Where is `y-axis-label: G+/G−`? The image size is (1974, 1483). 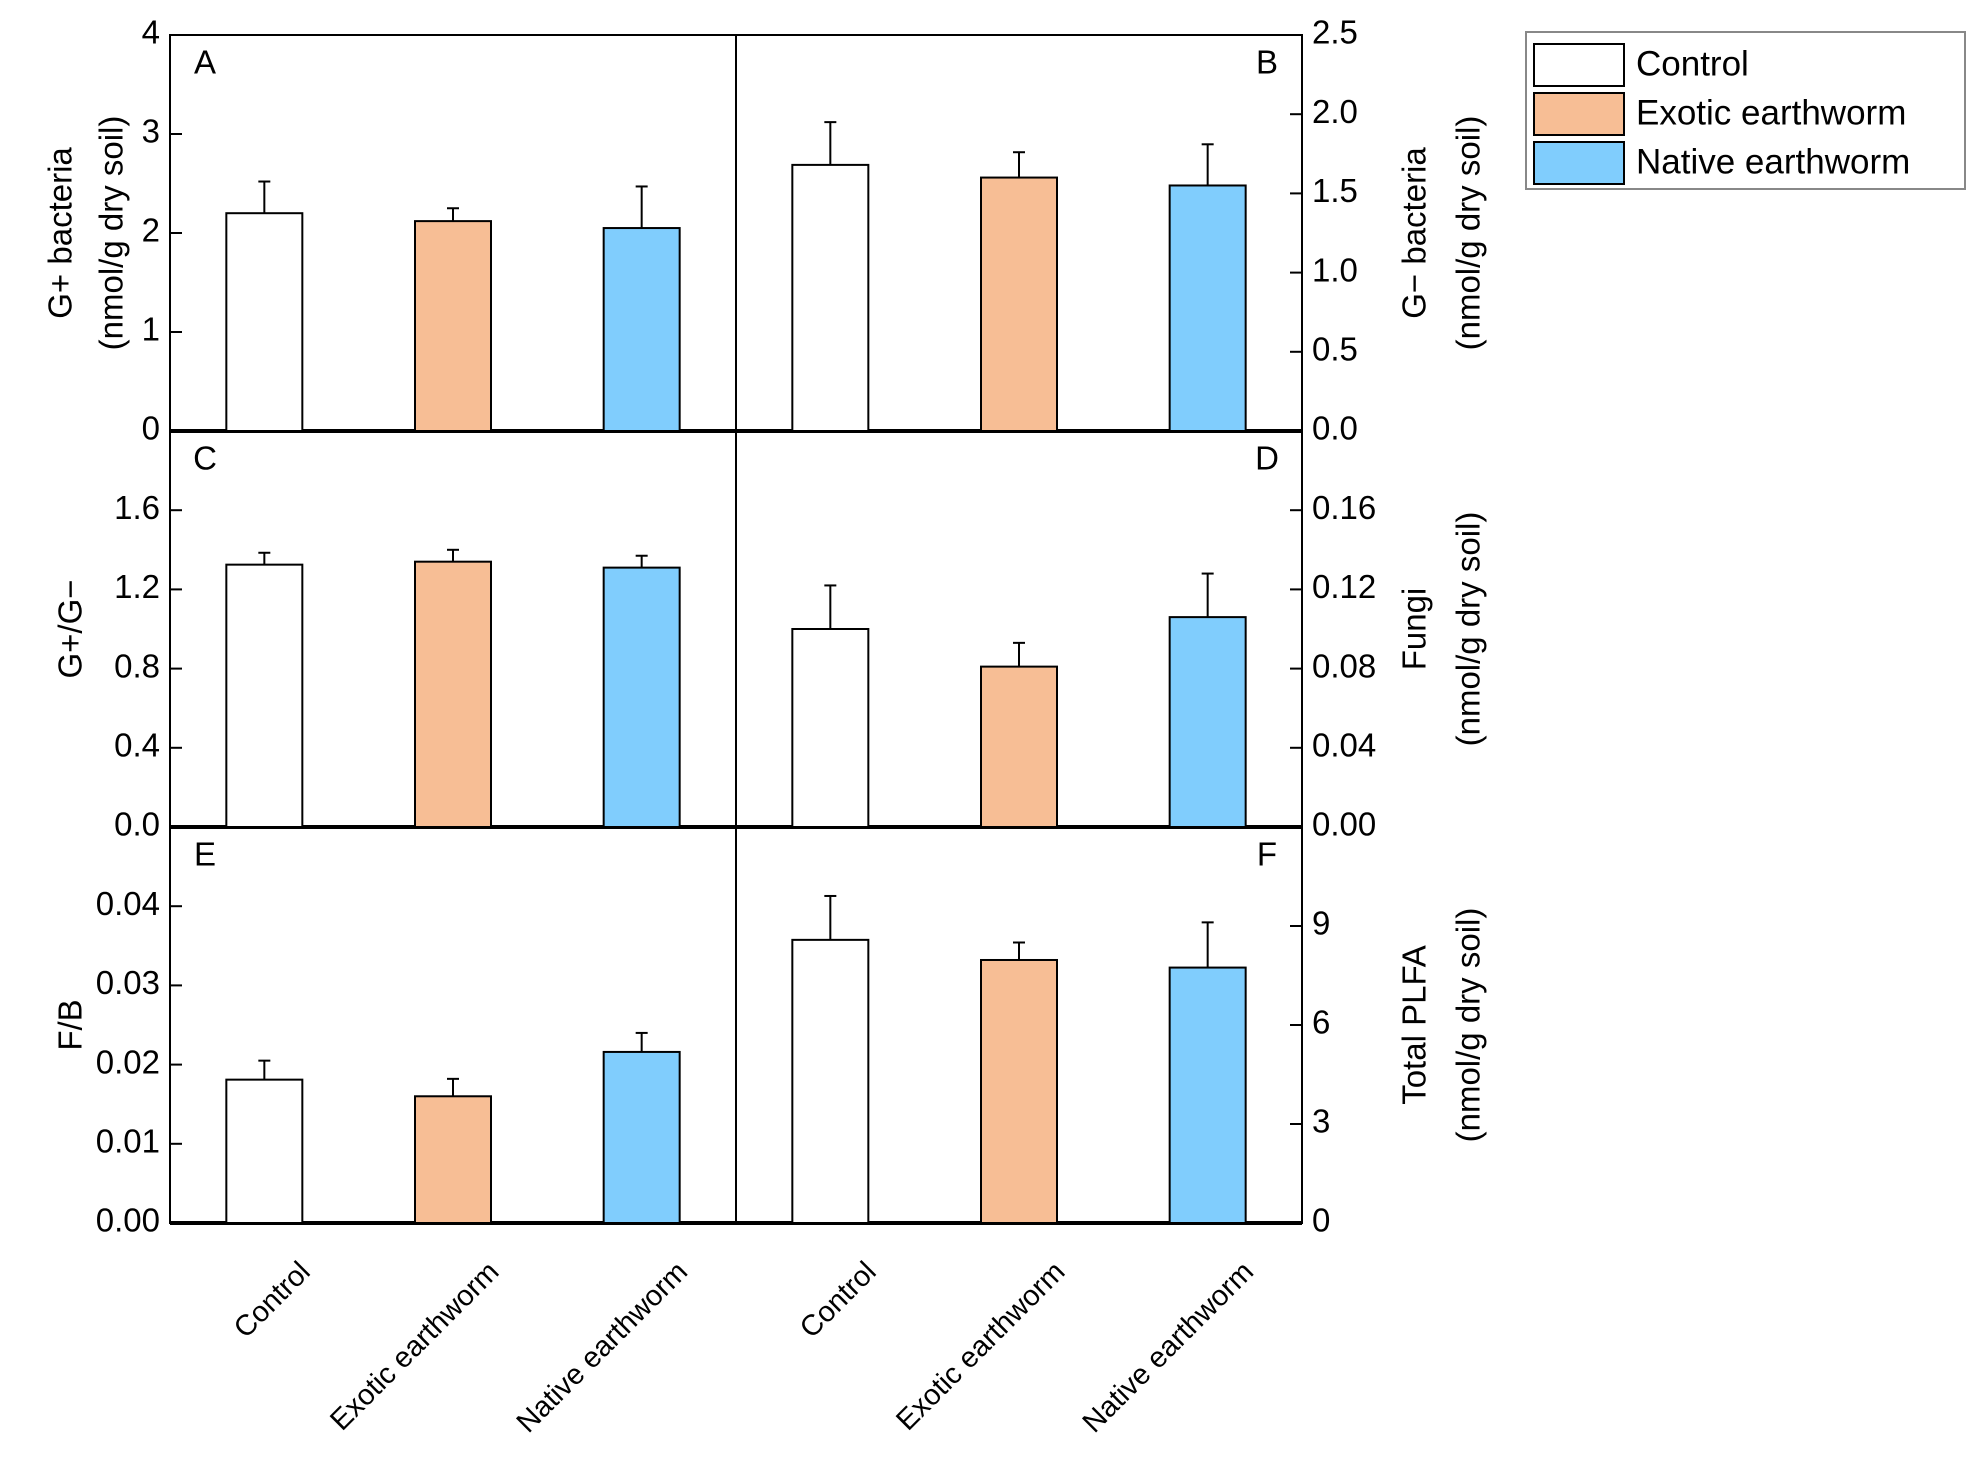
y-axis-label: G+/G− is located at coordinates (70, 628).